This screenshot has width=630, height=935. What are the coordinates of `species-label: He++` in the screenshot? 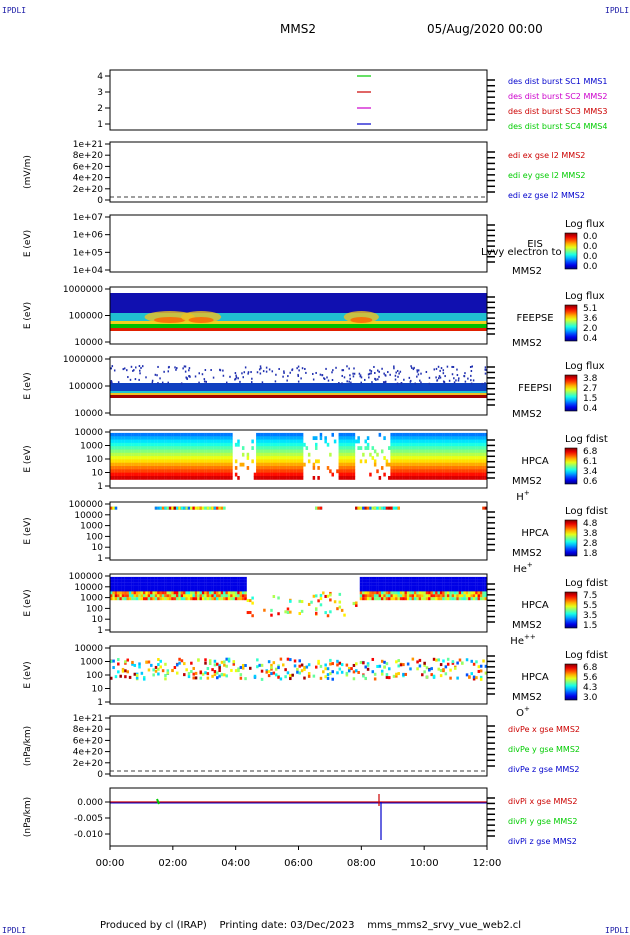 It's located at (523, 640).